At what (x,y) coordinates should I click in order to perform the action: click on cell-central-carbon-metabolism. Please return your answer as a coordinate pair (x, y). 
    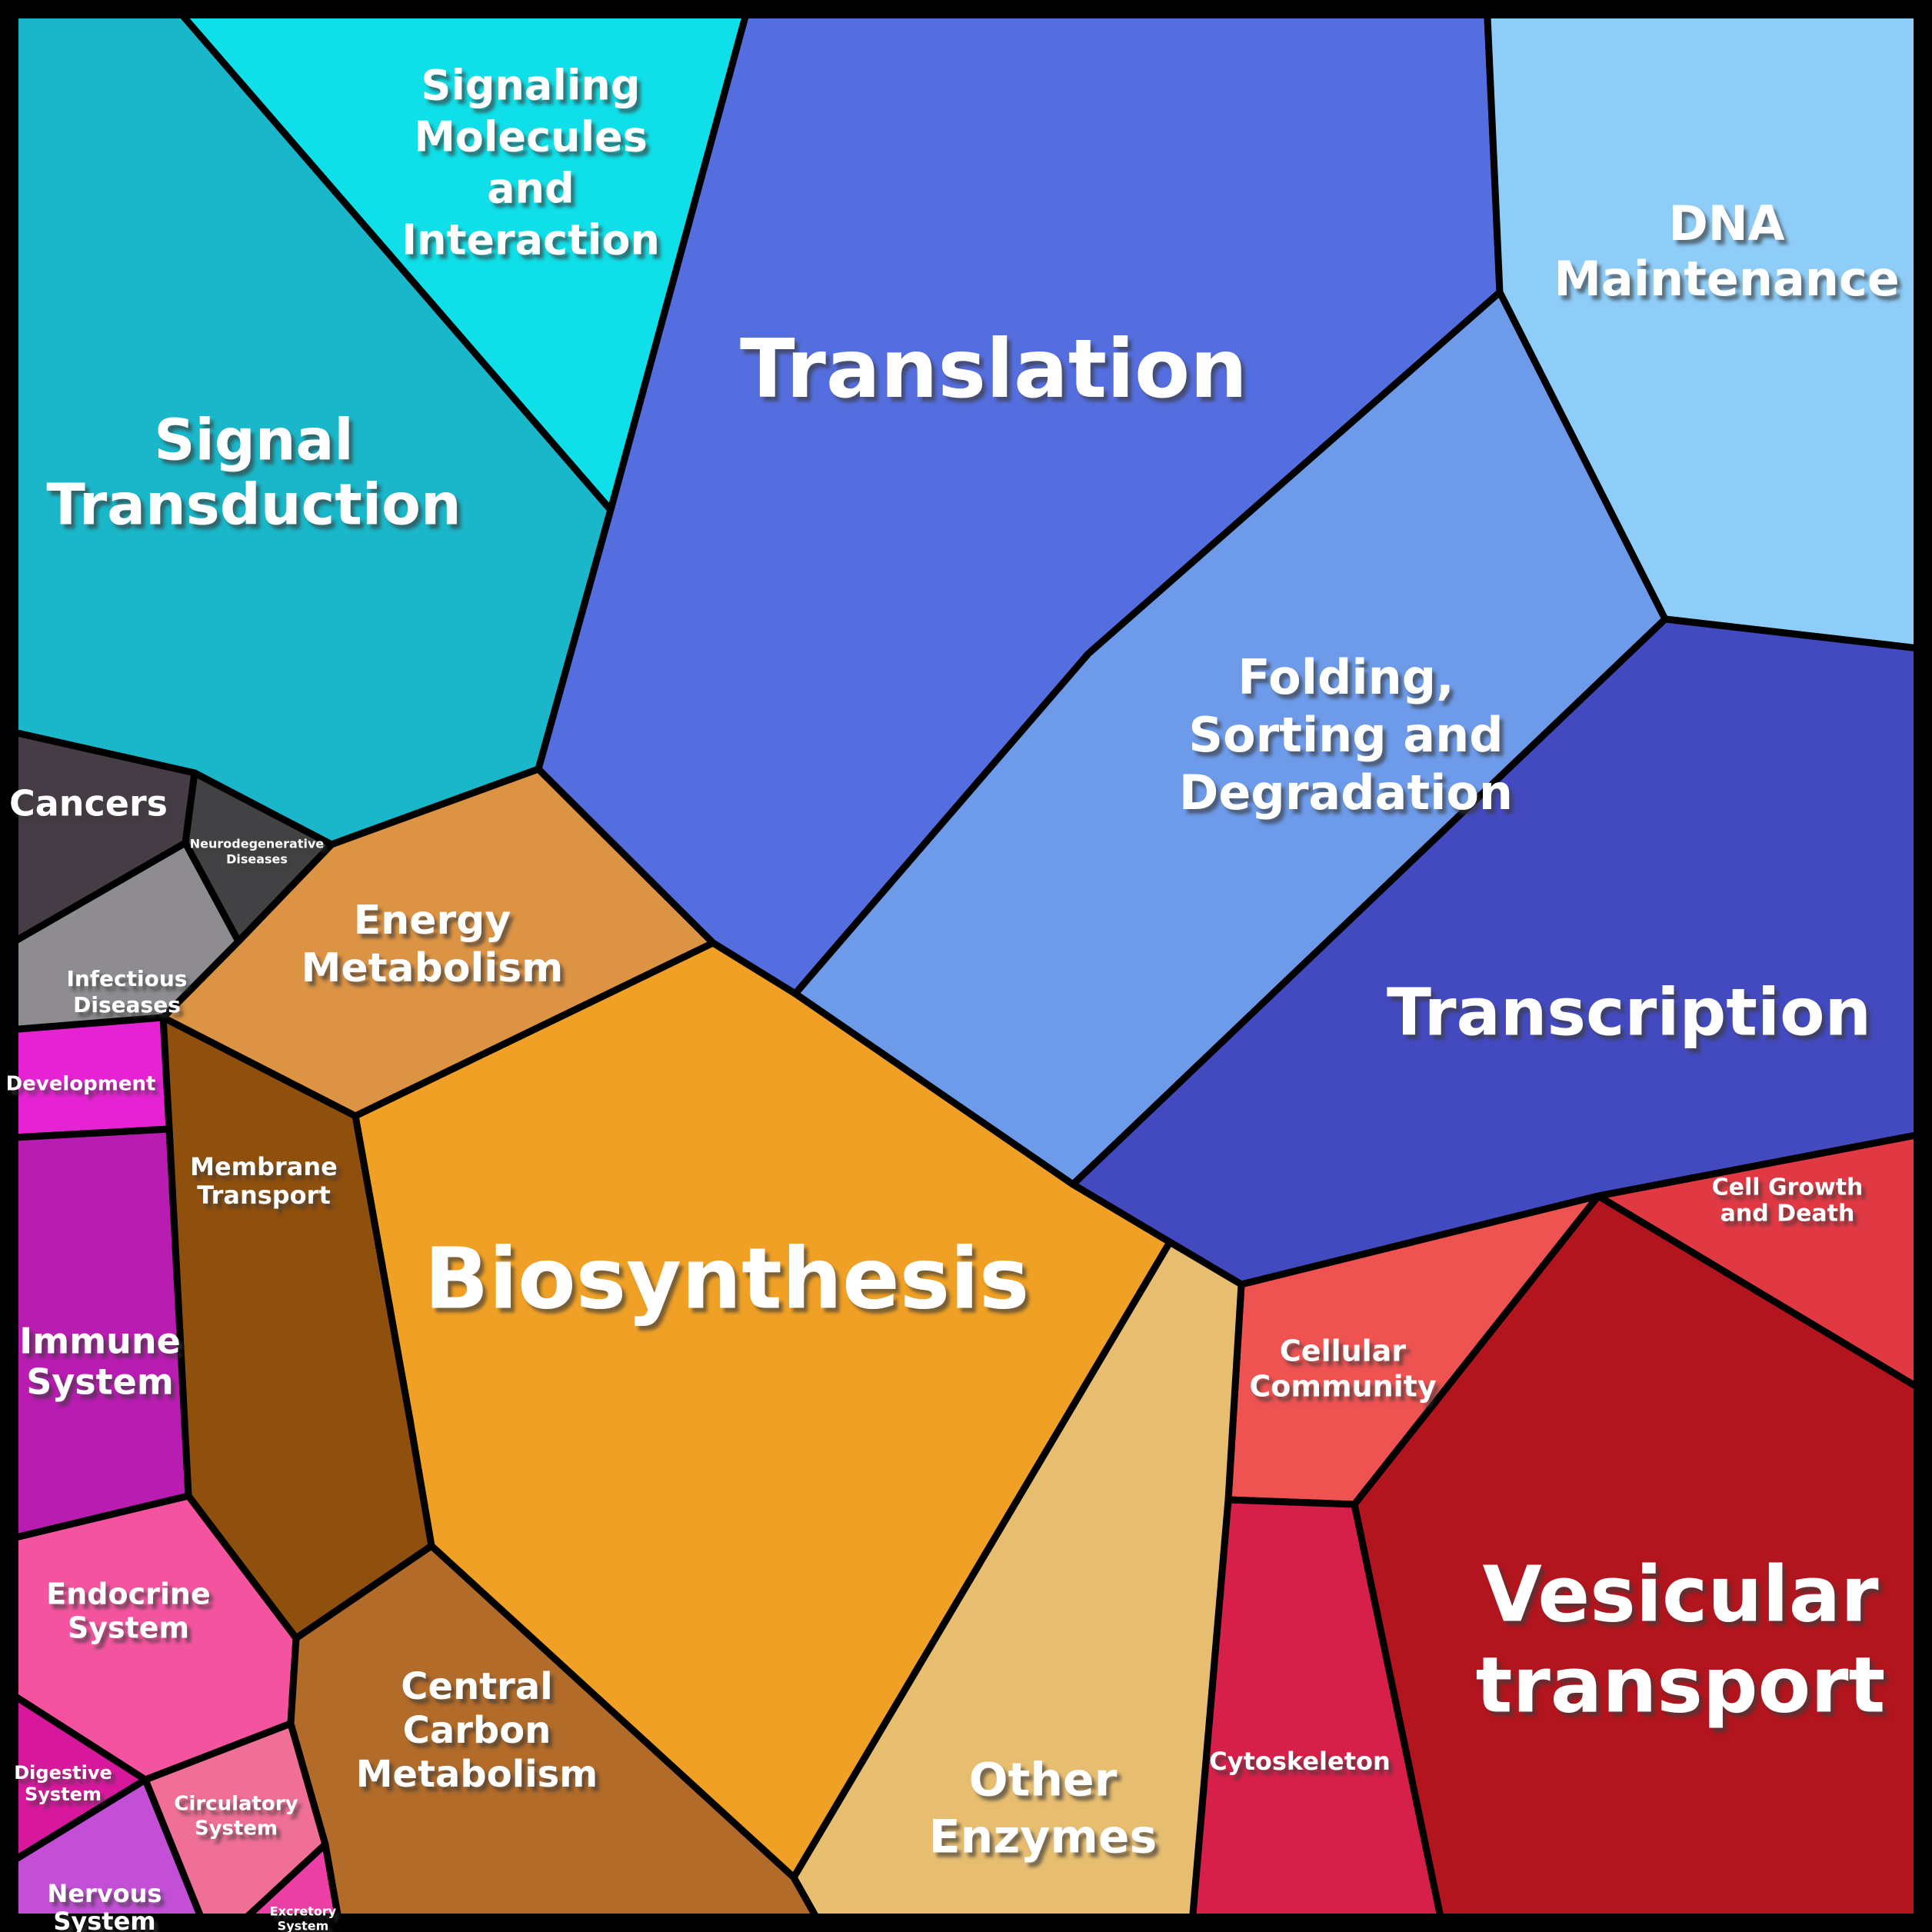
    Looking at the image, I should click on (557, 1737).